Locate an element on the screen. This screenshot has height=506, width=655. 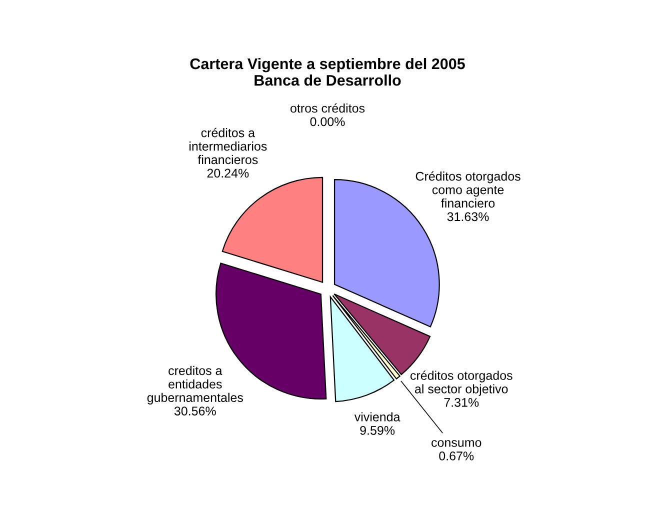
data-label: 0.67% is located at coordinates (456, 456).